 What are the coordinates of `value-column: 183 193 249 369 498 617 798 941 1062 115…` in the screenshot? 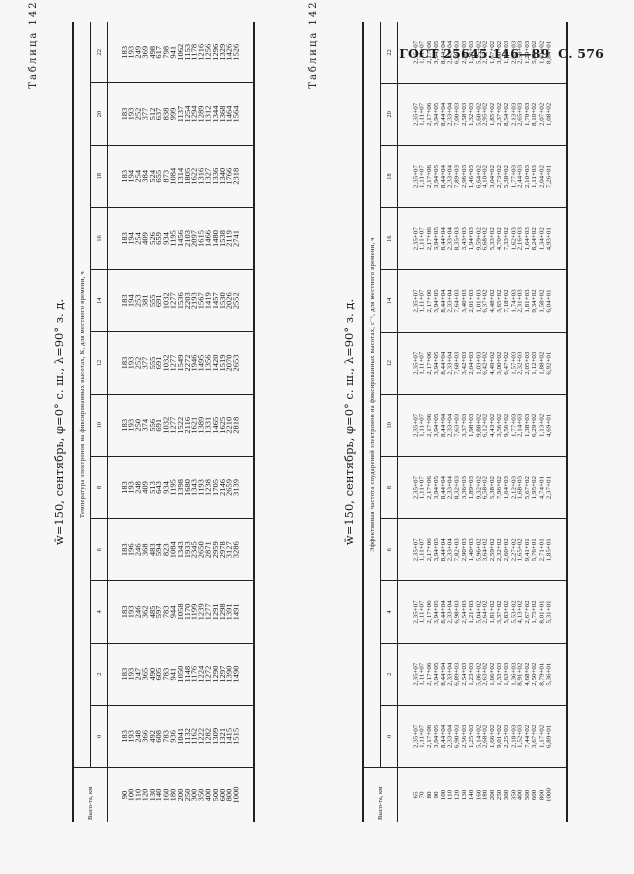 It's located at (180, 52).